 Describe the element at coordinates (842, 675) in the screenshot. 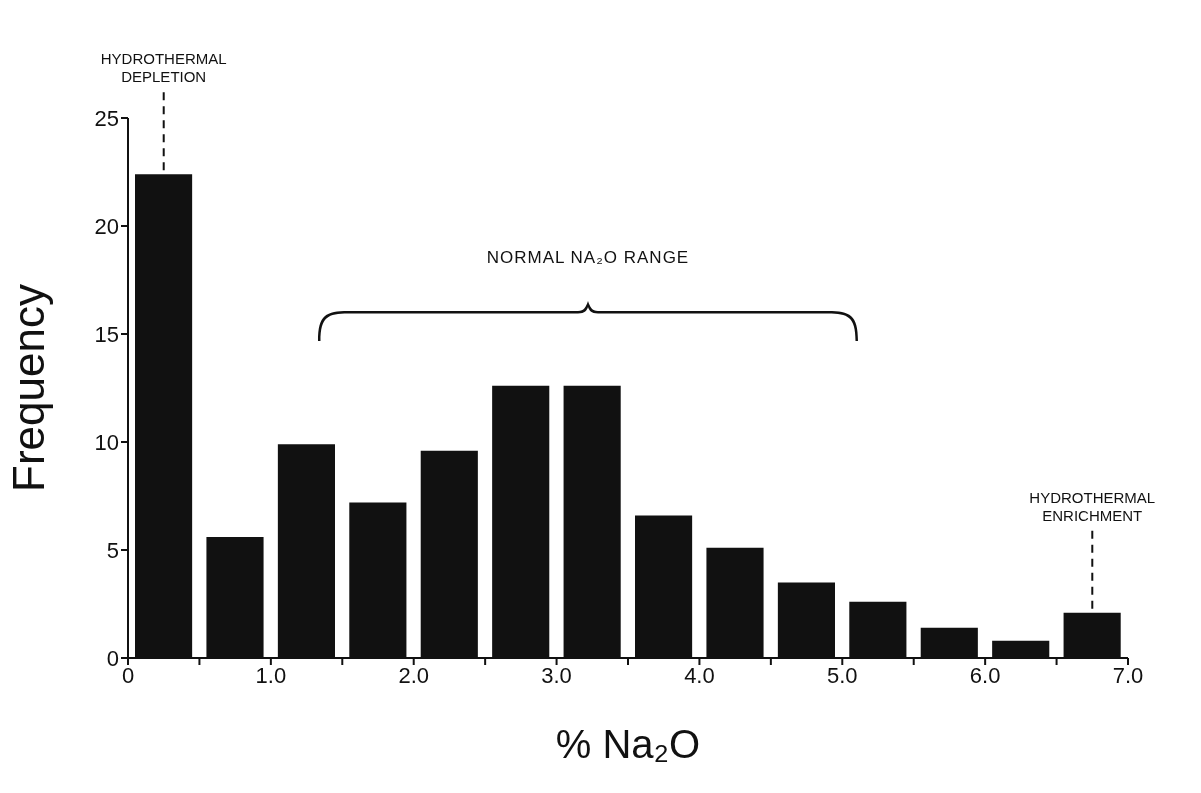

I see `x-tick-label: 5.0` at that location.